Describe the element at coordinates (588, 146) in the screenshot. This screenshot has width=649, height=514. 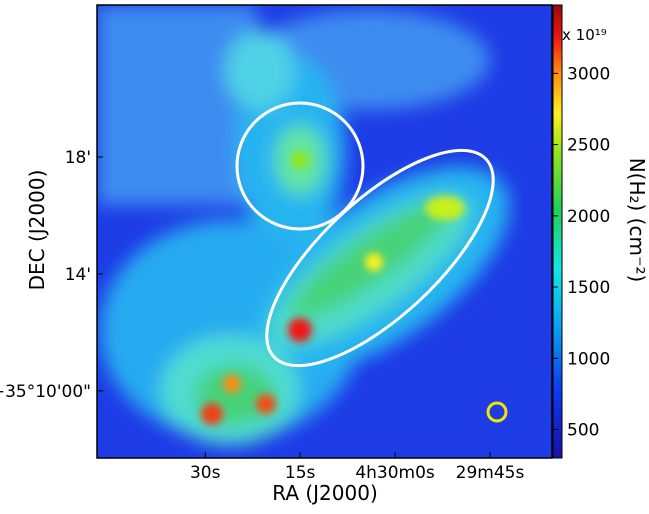
I see `colorbar-tick-label: 2500` at that location.